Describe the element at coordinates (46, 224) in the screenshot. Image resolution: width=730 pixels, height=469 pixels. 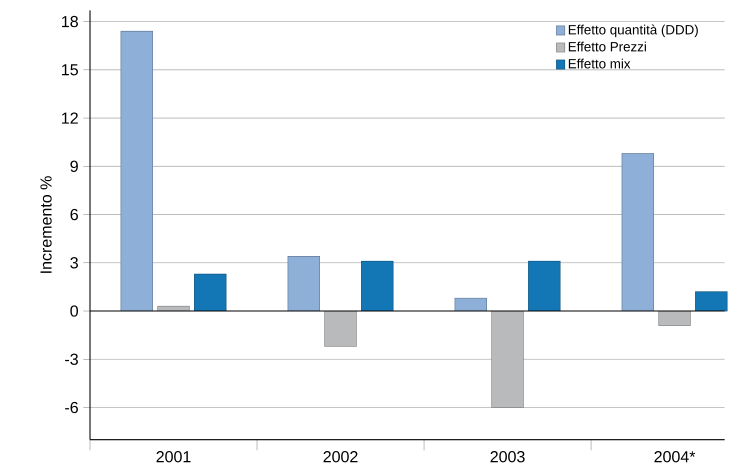
I see `y-axis-title: Incremento %` at that location.